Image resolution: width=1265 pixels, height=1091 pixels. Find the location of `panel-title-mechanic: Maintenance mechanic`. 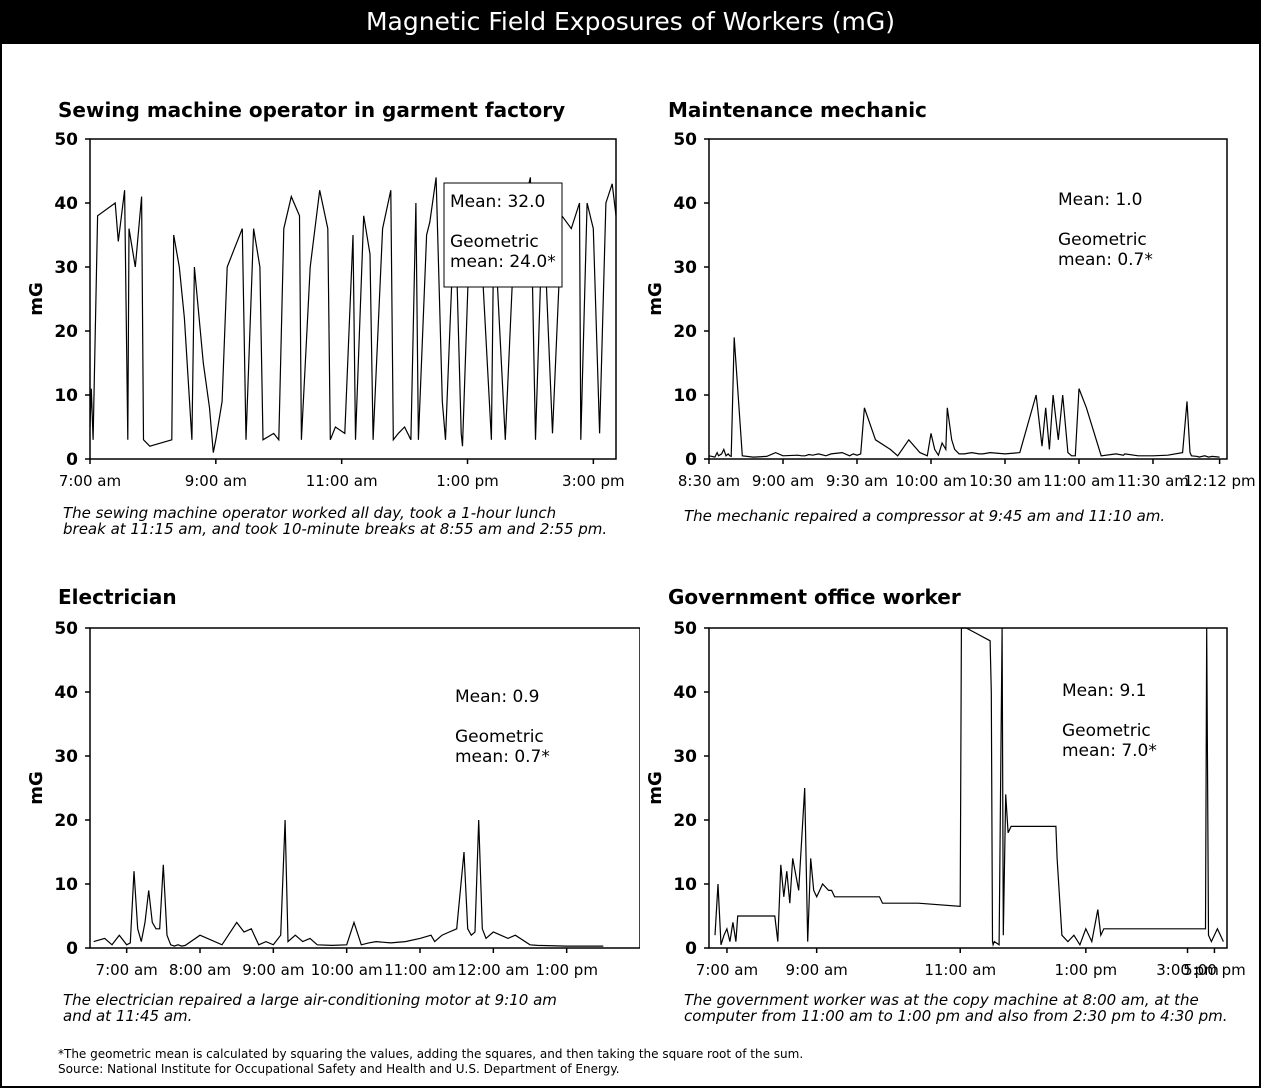

panel-title-mechanic: Maintenance mechanic is located at coordinates (797, 110).